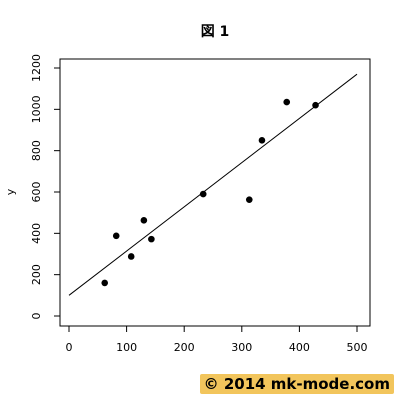 This screenshot has width=400, height=400. I want to click on y-tick-label: 0, so click(36, 316).